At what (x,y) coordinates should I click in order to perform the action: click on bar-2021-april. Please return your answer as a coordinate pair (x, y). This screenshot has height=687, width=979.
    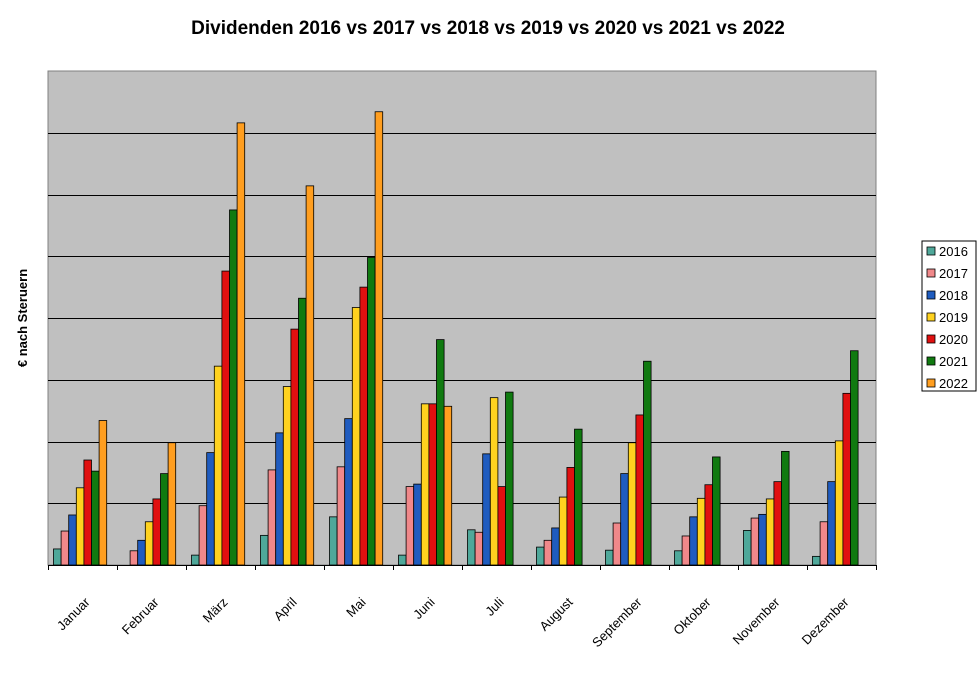
    Looking at the image, I should click on (302, 431).